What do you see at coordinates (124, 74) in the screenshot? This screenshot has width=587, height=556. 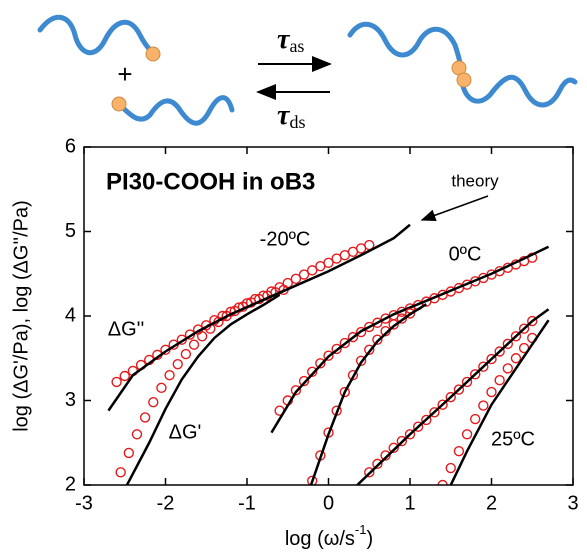 I see `plus: +` at bounding box center [124, 74].